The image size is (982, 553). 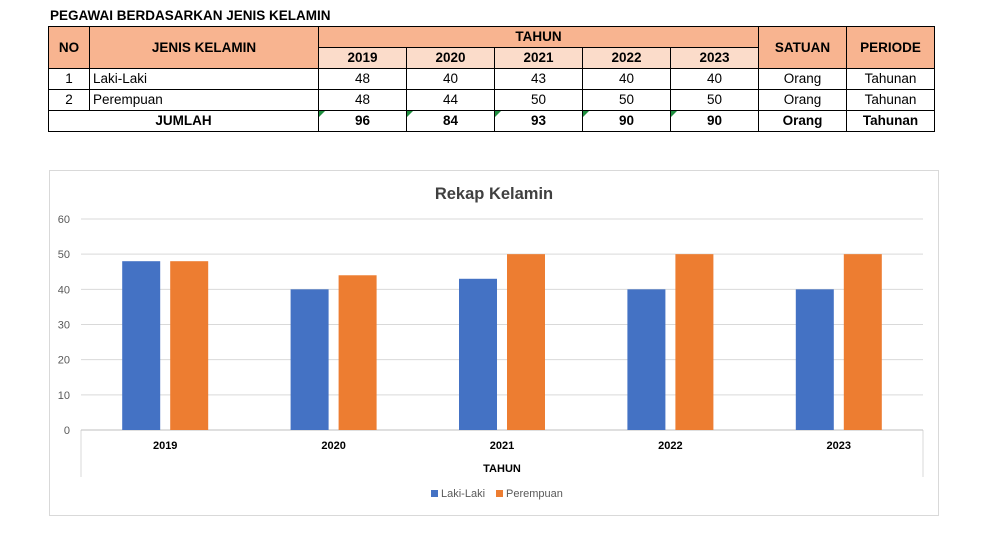 I want to click on legend-label: Perempuan, so click(x=534, y=494).